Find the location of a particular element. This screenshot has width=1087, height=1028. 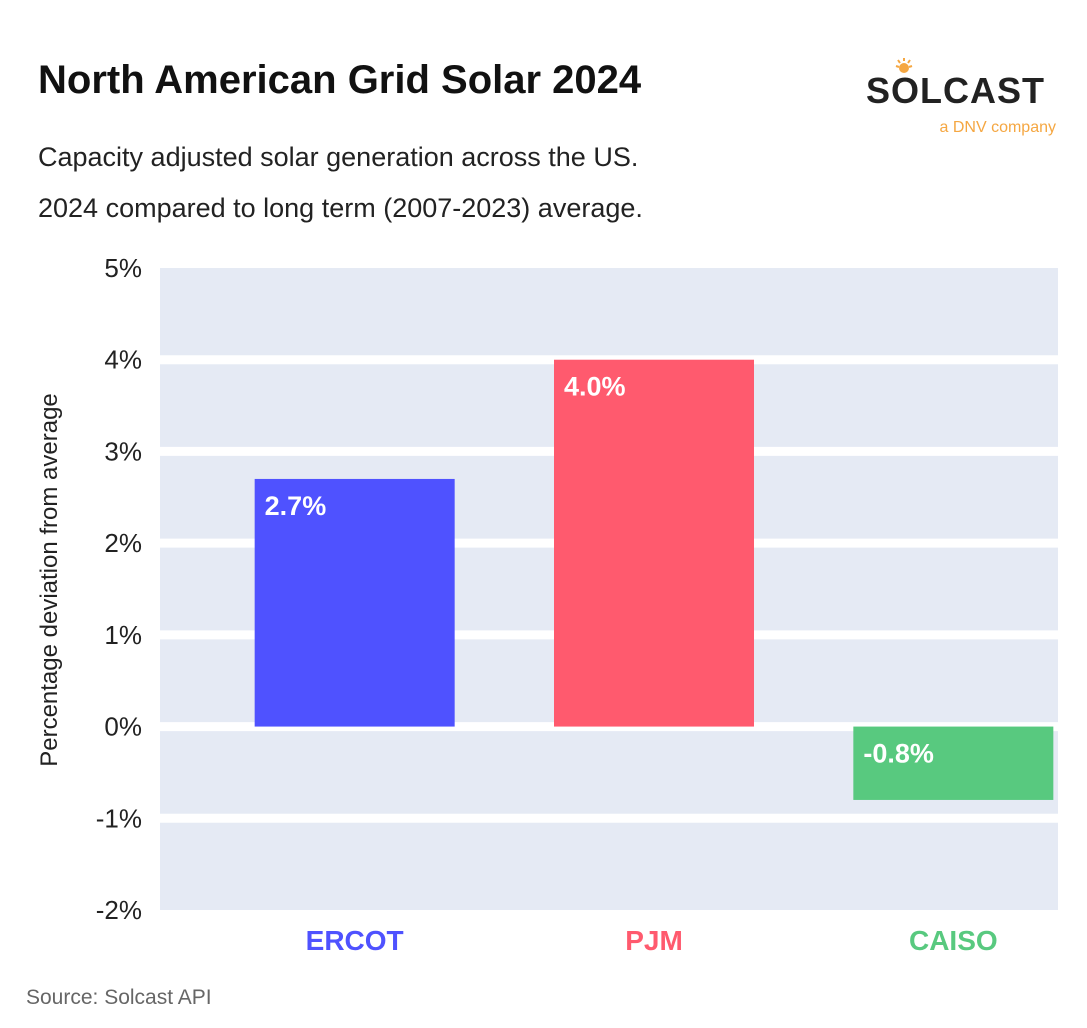

x-tick-label-pjm: PJM is located at coordinates (654, 940).